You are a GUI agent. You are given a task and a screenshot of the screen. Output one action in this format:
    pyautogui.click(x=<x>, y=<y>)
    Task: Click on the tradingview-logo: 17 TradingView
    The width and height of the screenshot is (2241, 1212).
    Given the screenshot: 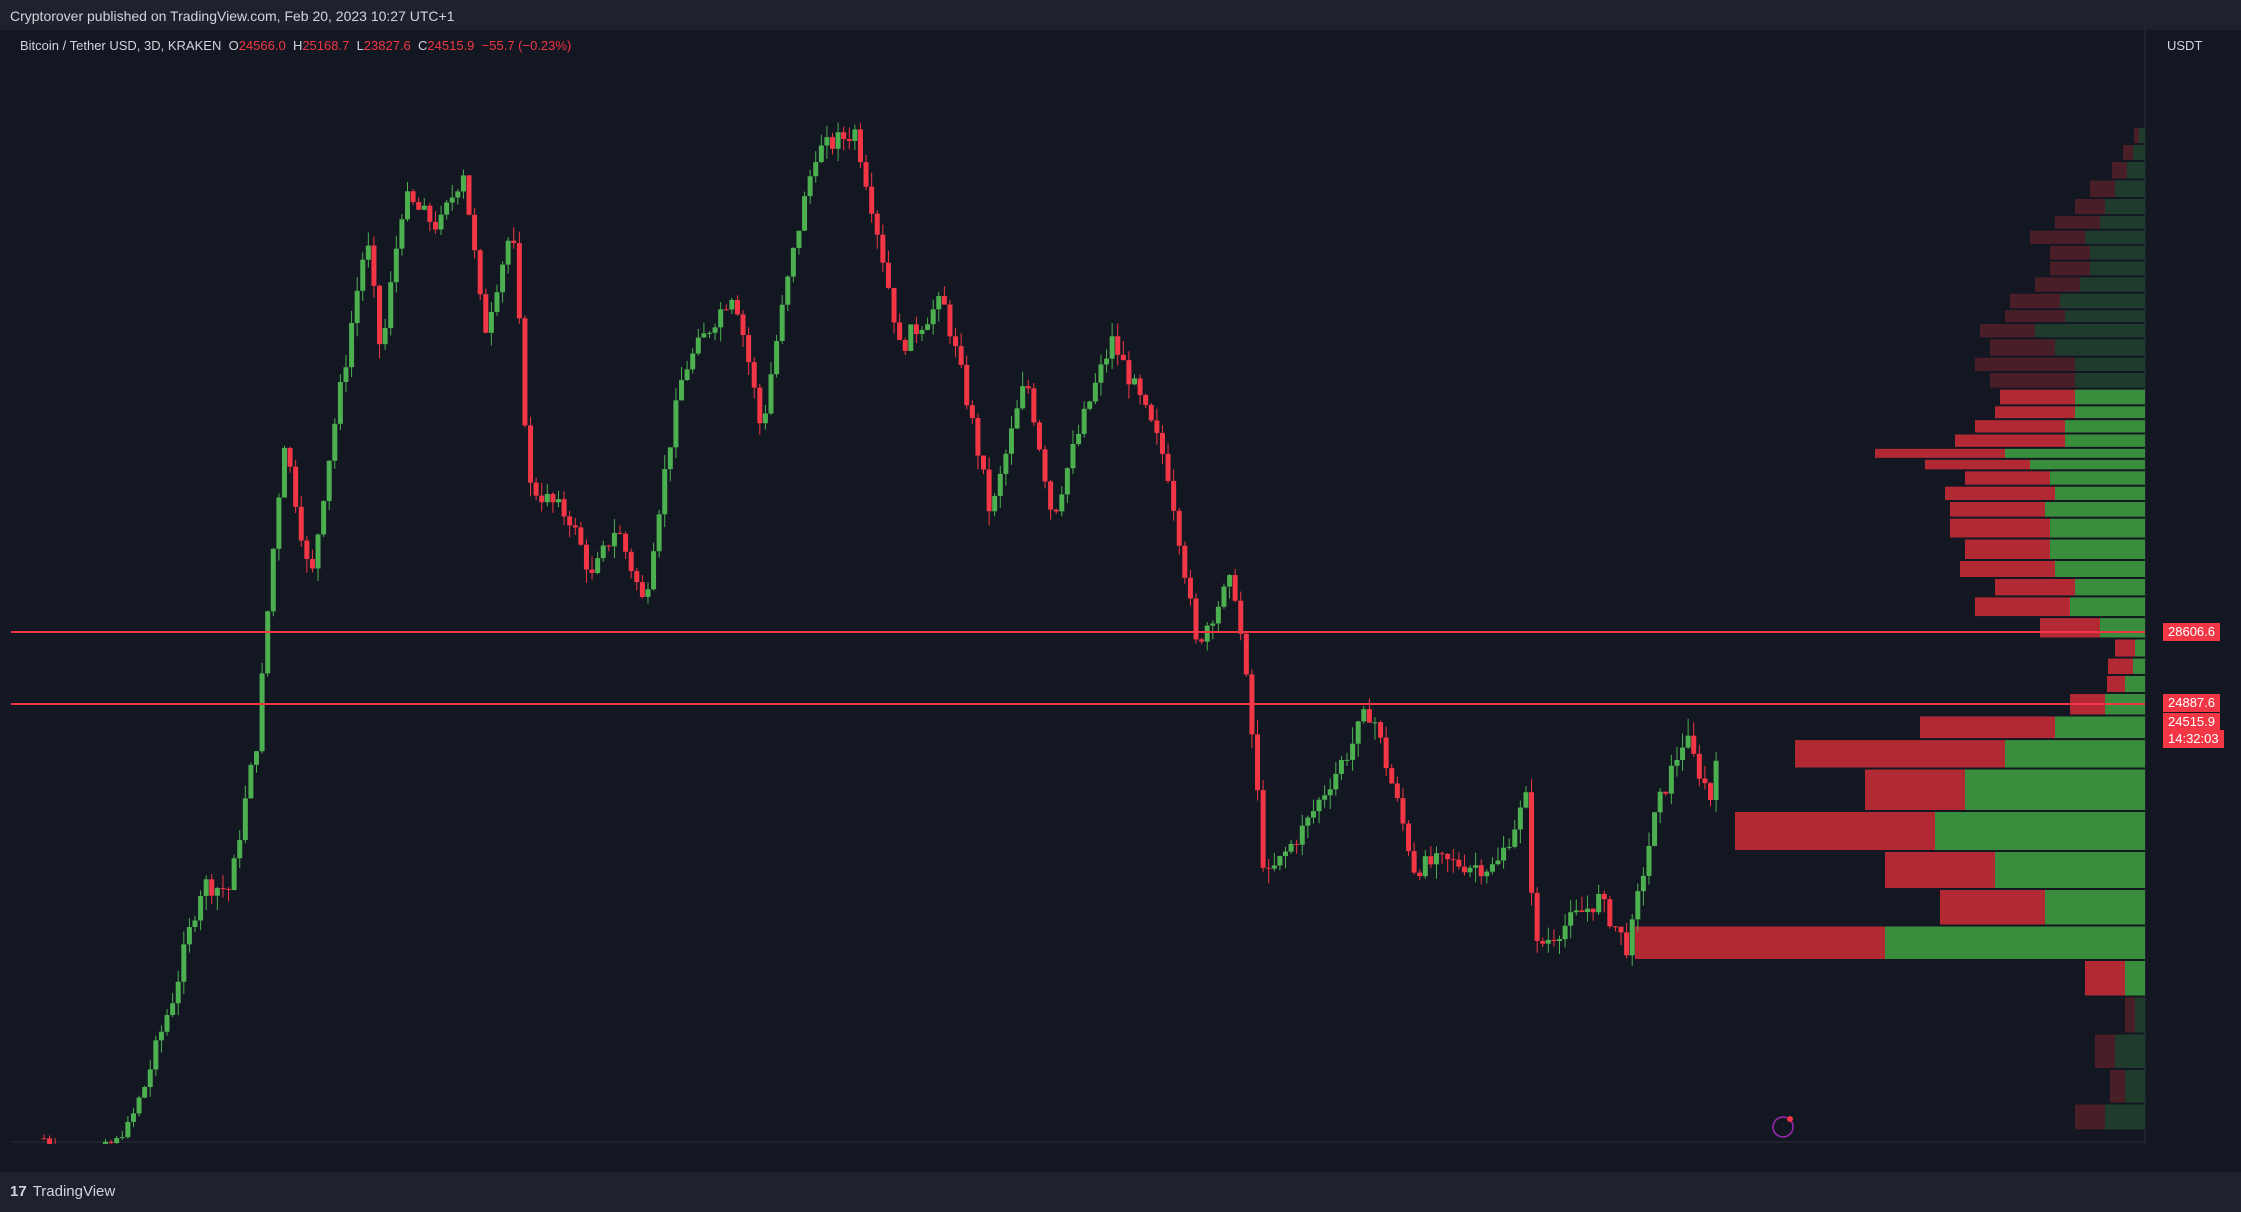 What is the action you would take?
    pyautogui.click(x=62, y=1191)
    